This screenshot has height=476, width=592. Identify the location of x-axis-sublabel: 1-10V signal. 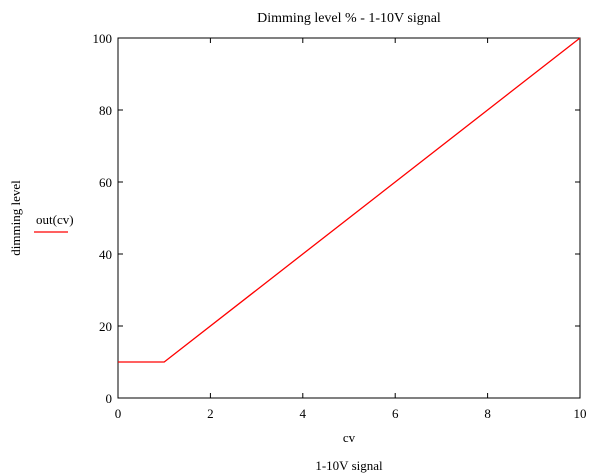
(349, 465).